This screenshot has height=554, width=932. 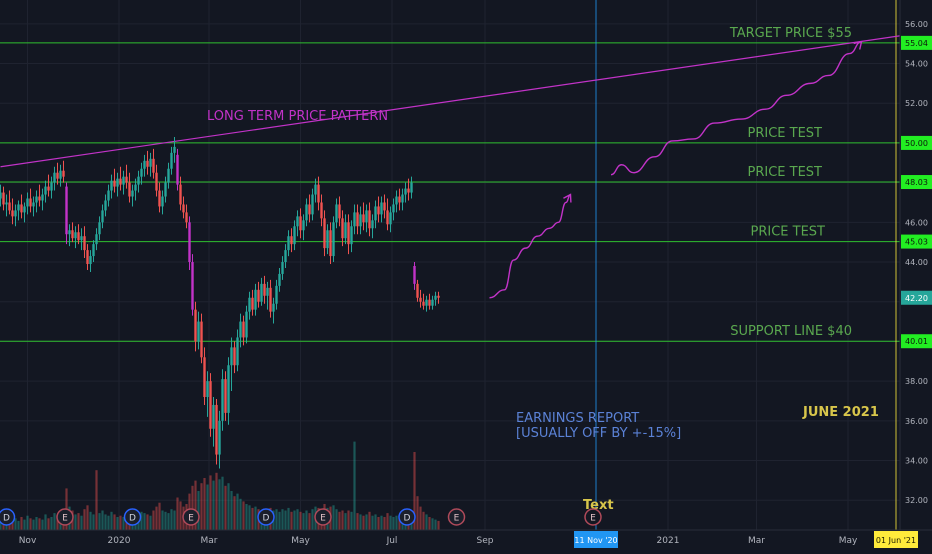 I want to click on price-tick-label: 44.00, so click(x=916, y=262).